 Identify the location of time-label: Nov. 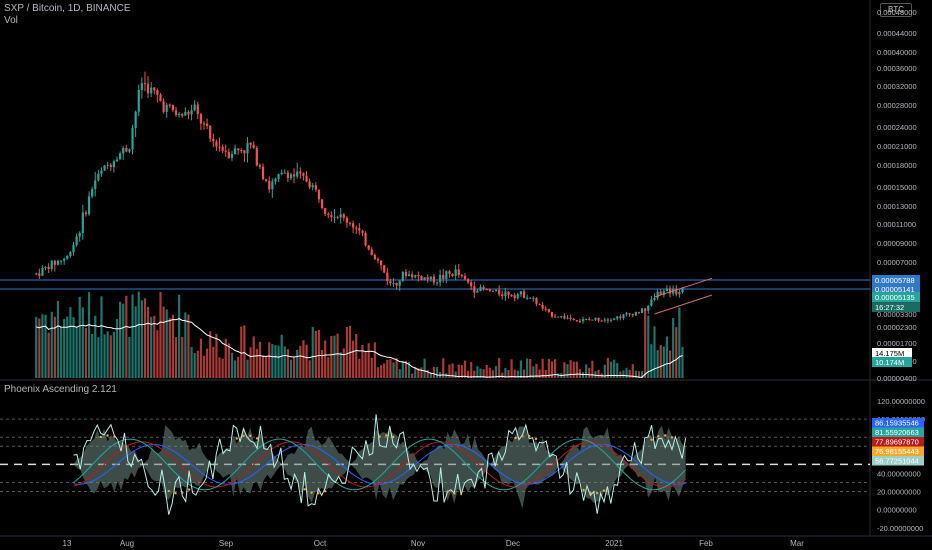
(418, 543).